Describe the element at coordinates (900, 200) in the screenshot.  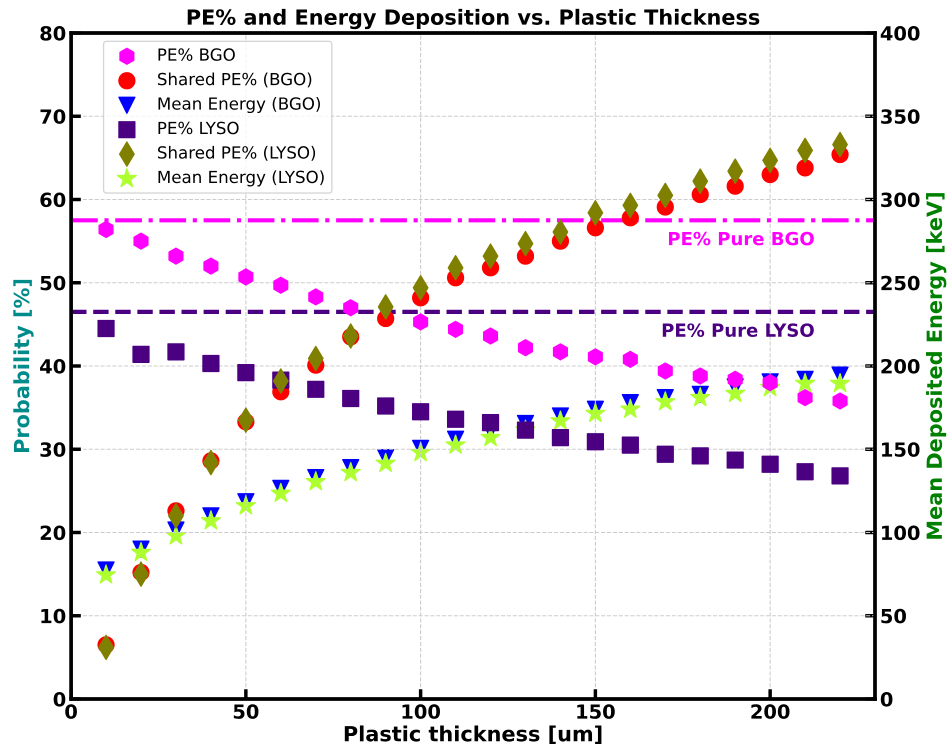
I see `y2-tick-label: 300` at that location.